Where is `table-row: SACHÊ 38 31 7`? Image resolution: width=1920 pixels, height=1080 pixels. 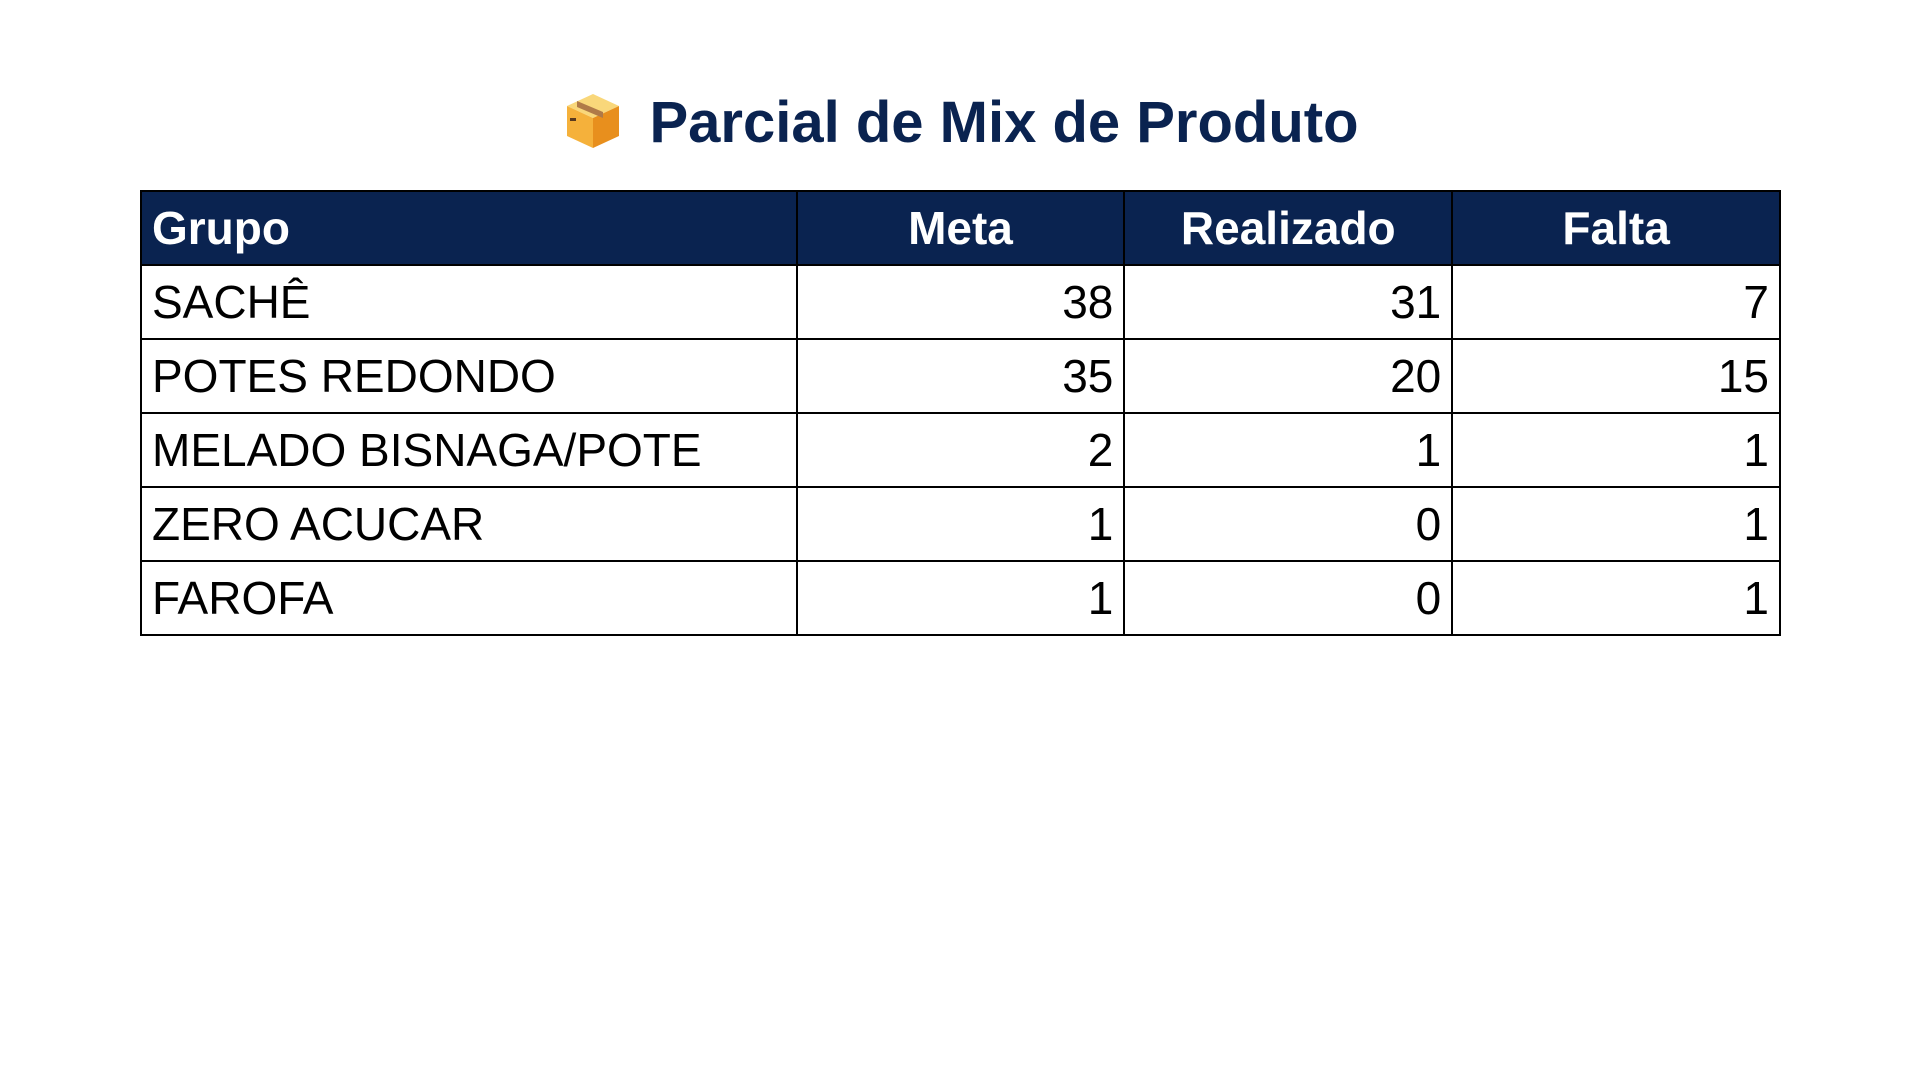
table-row: SACHÊ 38 31 7 is located at coordinates (960, 302).